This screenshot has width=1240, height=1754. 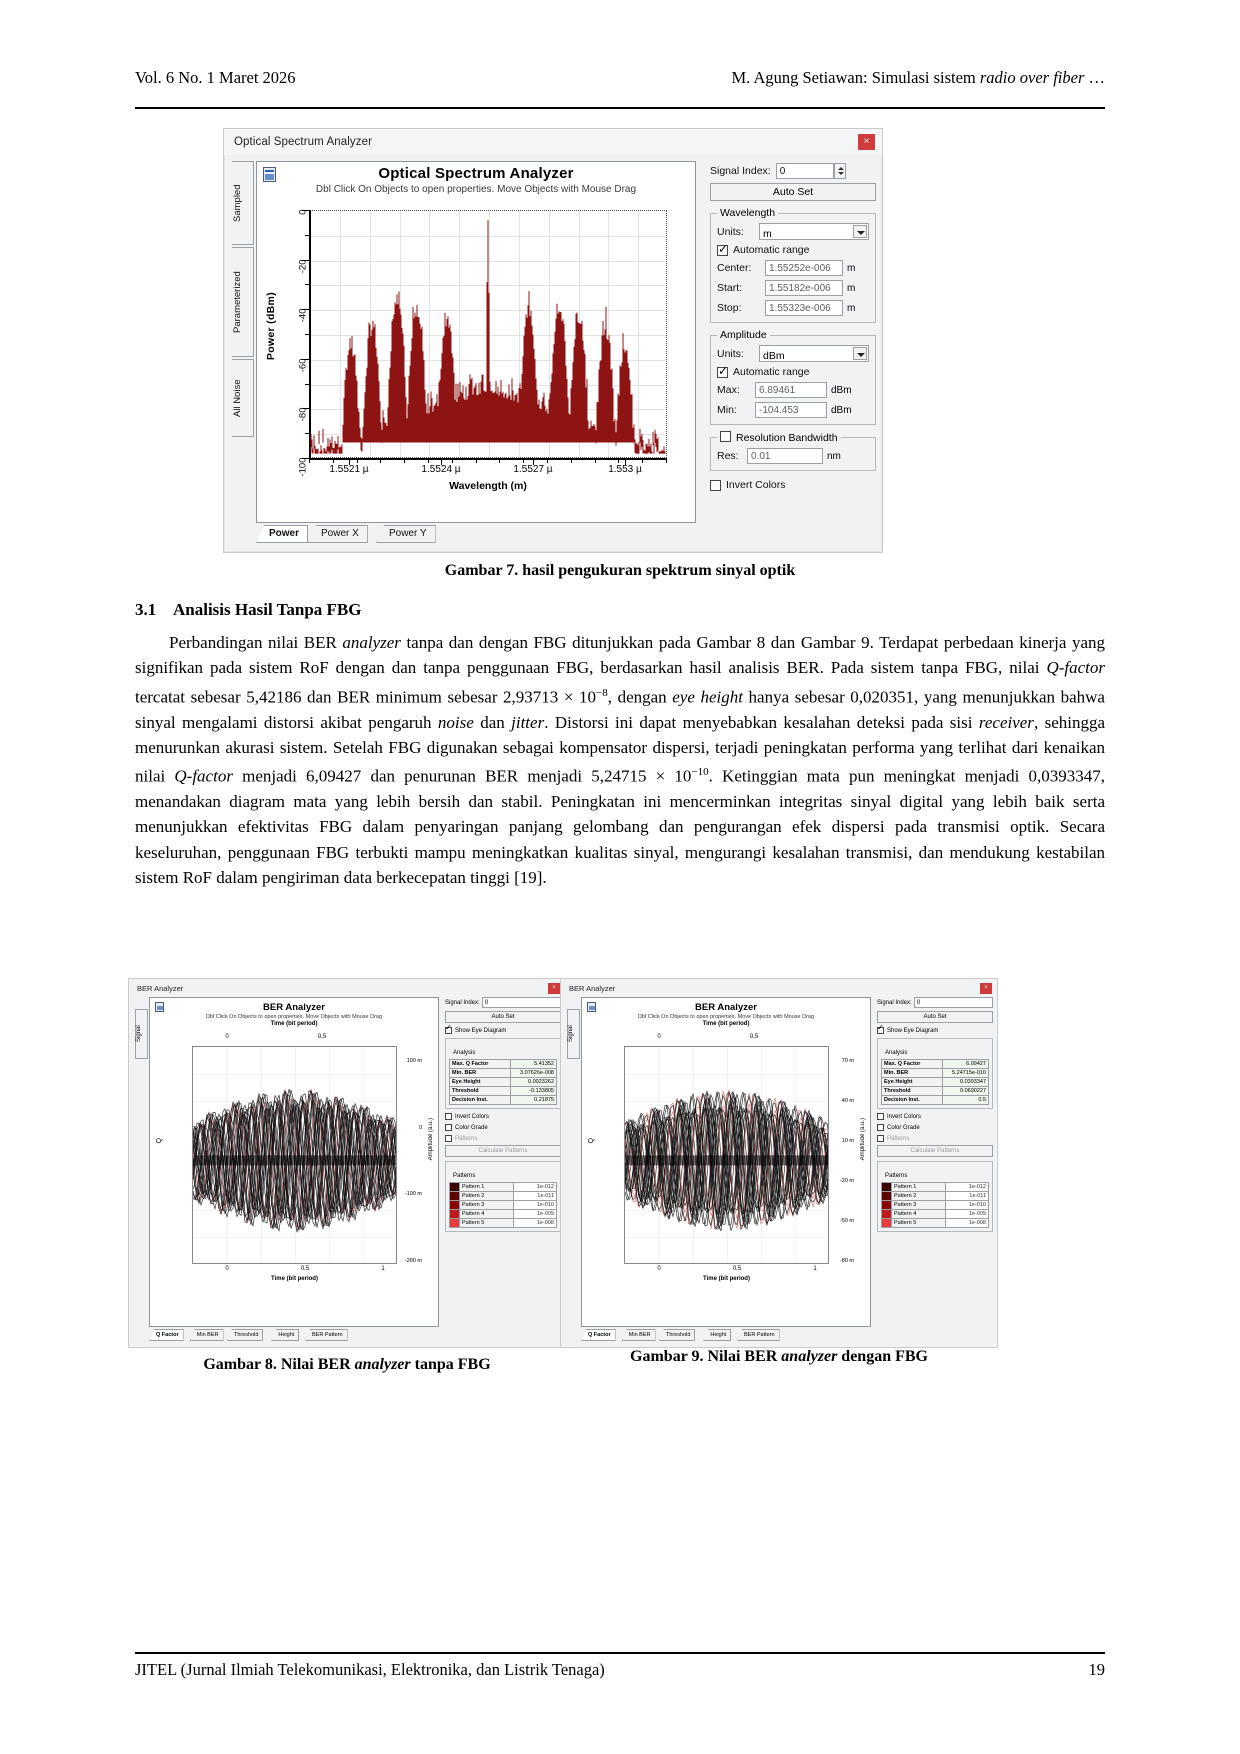 I want to click on analysis-value: 0.0690227, so click(x=965, y=1091).